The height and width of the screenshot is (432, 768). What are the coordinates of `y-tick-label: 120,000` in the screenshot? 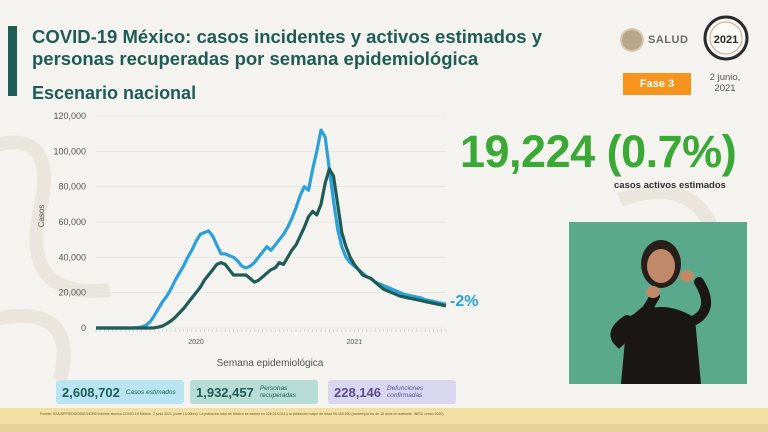 It's located at (69, 116).